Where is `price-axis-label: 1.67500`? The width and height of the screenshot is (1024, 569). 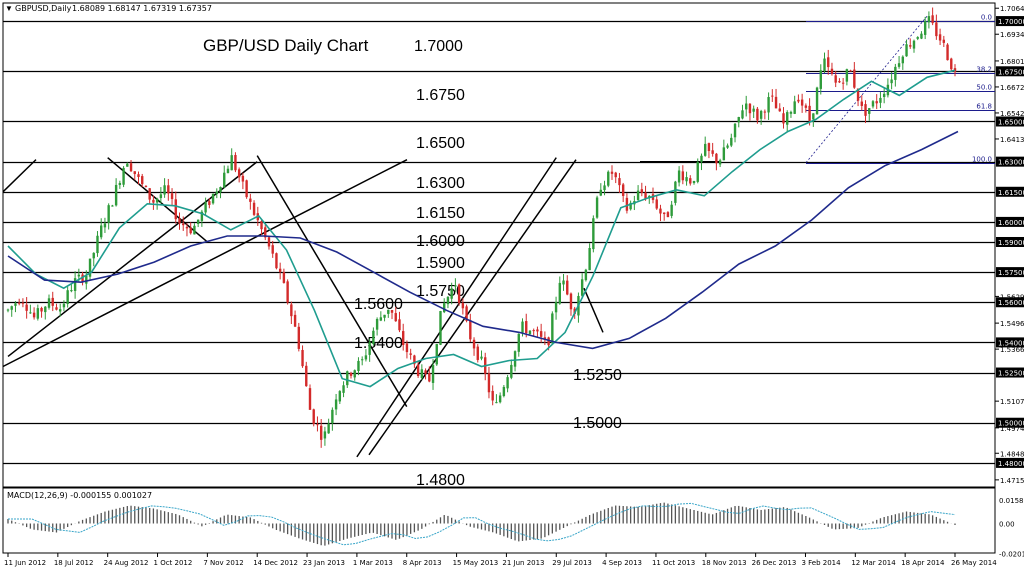 price-axis-label: 1.67500 is located at coordinates (1011, 72).